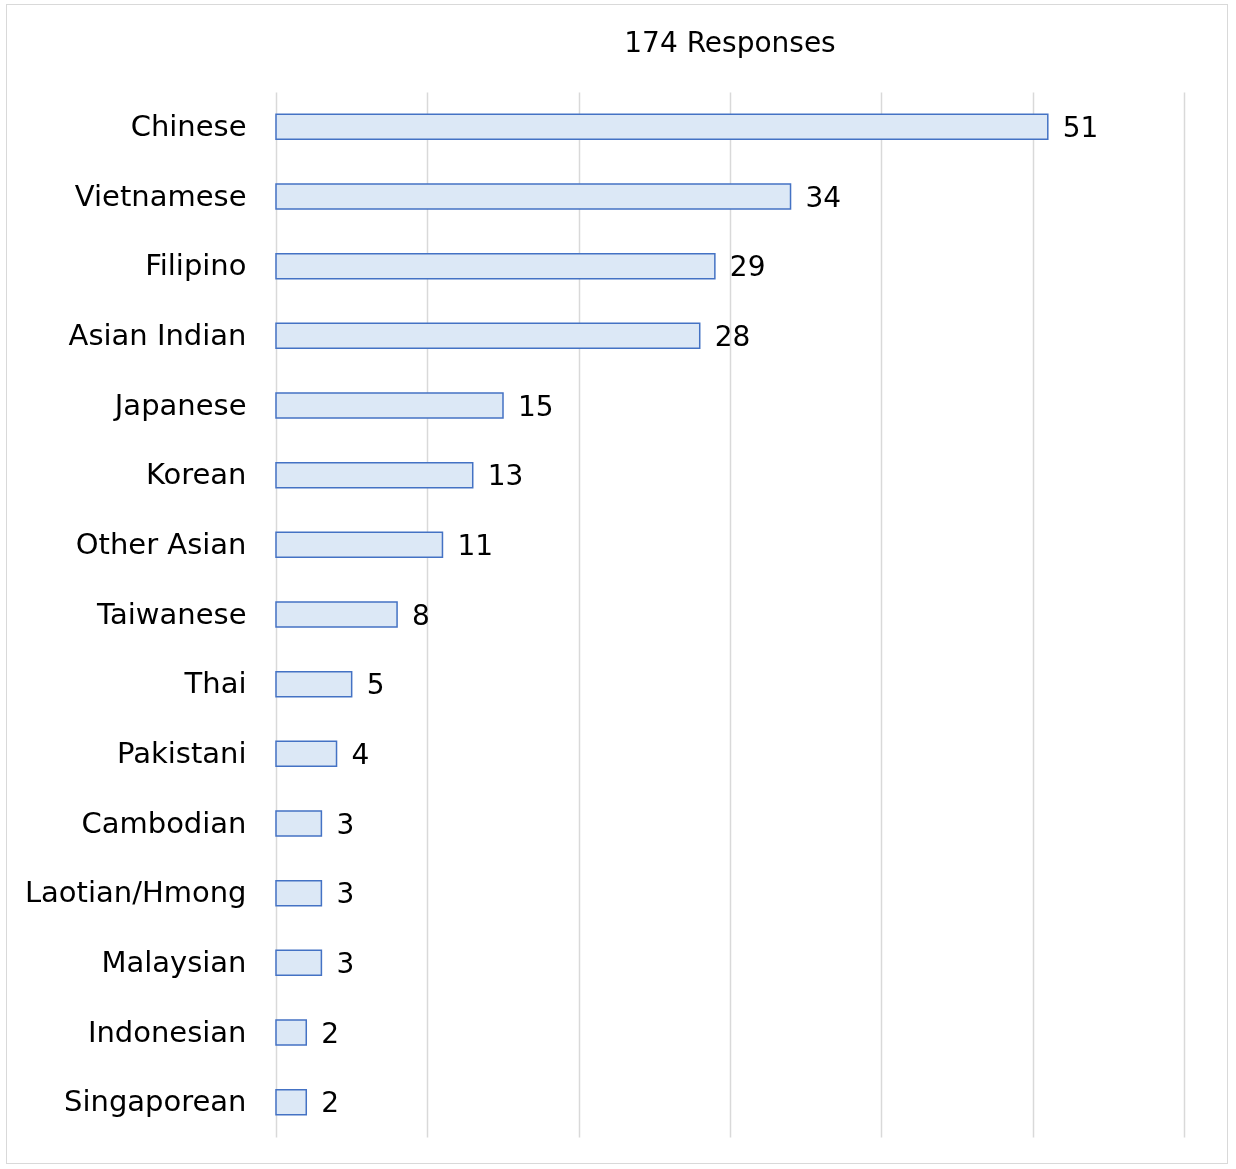  What do you see at coordinates (360, 754) in the screenshot?
I see `data-label: 4` at bounding box center [360, 754].